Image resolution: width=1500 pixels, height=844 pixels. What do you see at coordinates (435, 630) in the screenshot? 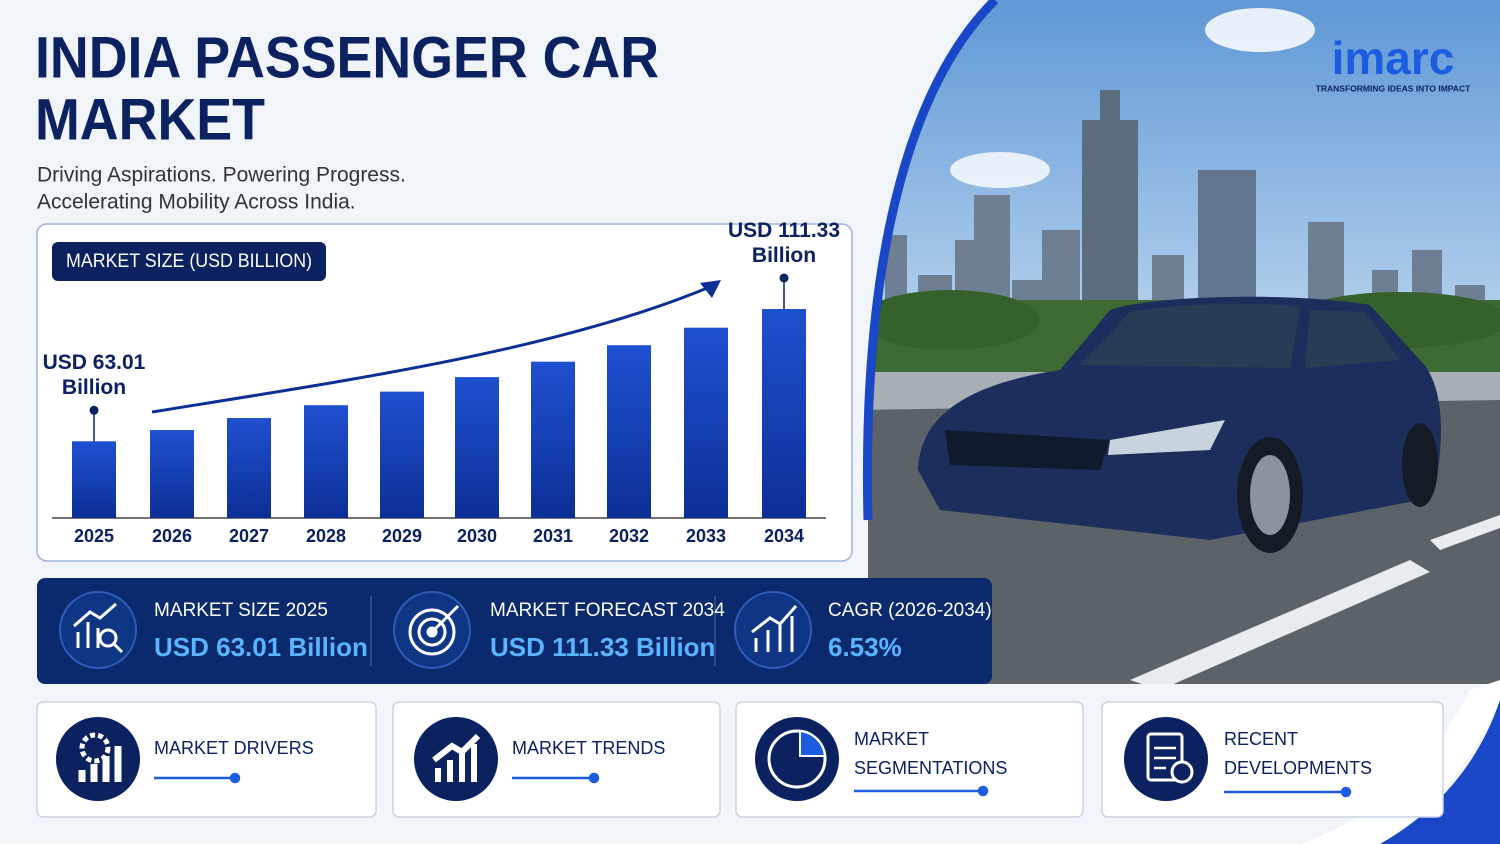
I see `stat-icons` at bounding box center [435, 630].